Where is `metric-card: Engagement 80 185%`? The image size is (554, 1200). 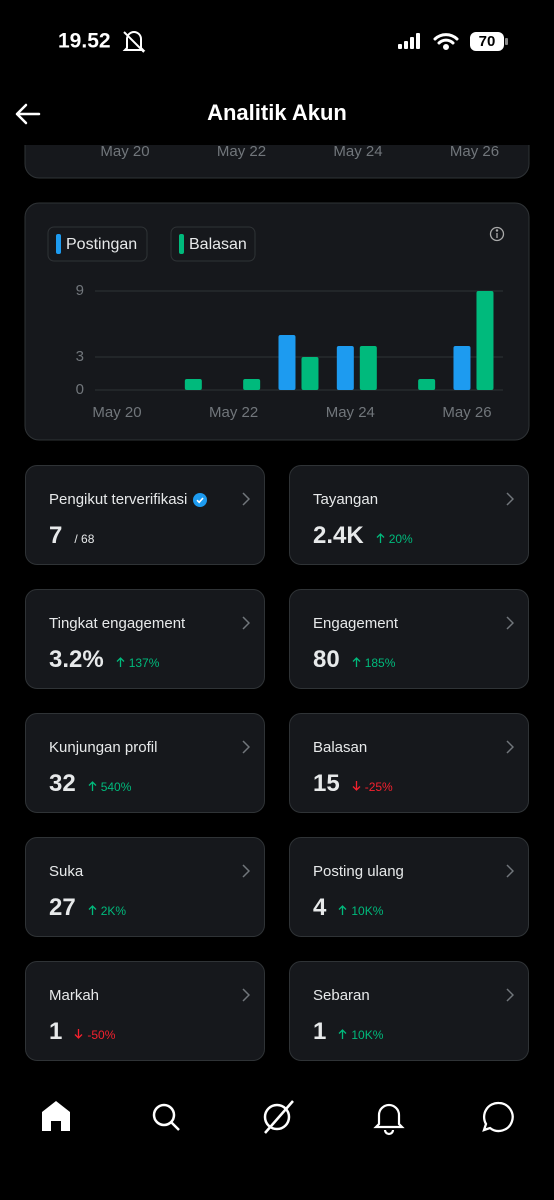 metric-card: Engagement 80 185% is located at coordinates (409, 639).